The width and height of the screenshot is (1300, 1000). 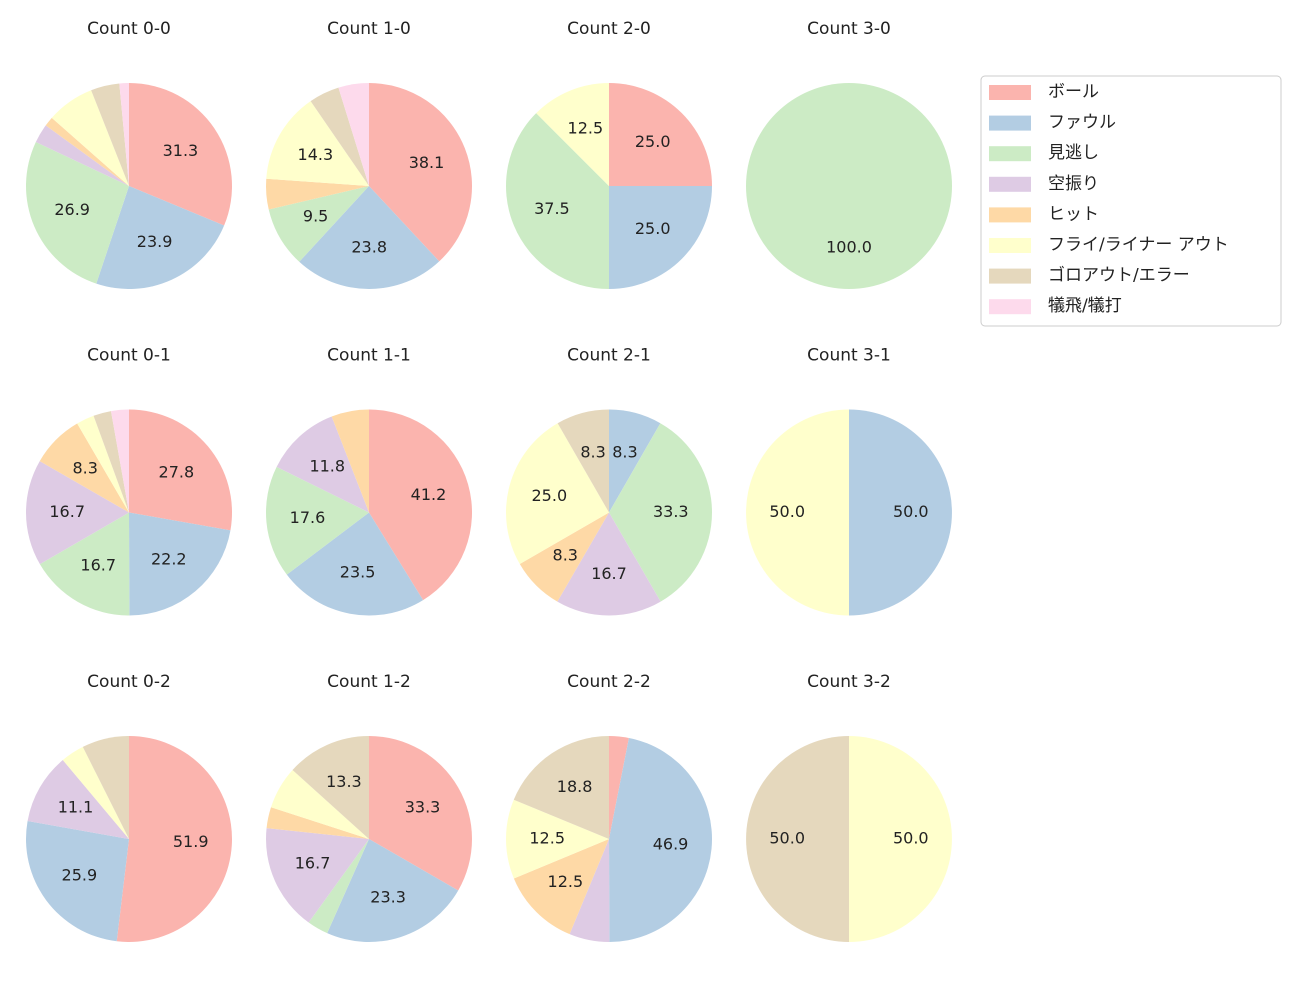 What do you see at coordinates (358, 572) in the screenshot?
I see `slice-label: 23.5` at bounding box center [358, 572].